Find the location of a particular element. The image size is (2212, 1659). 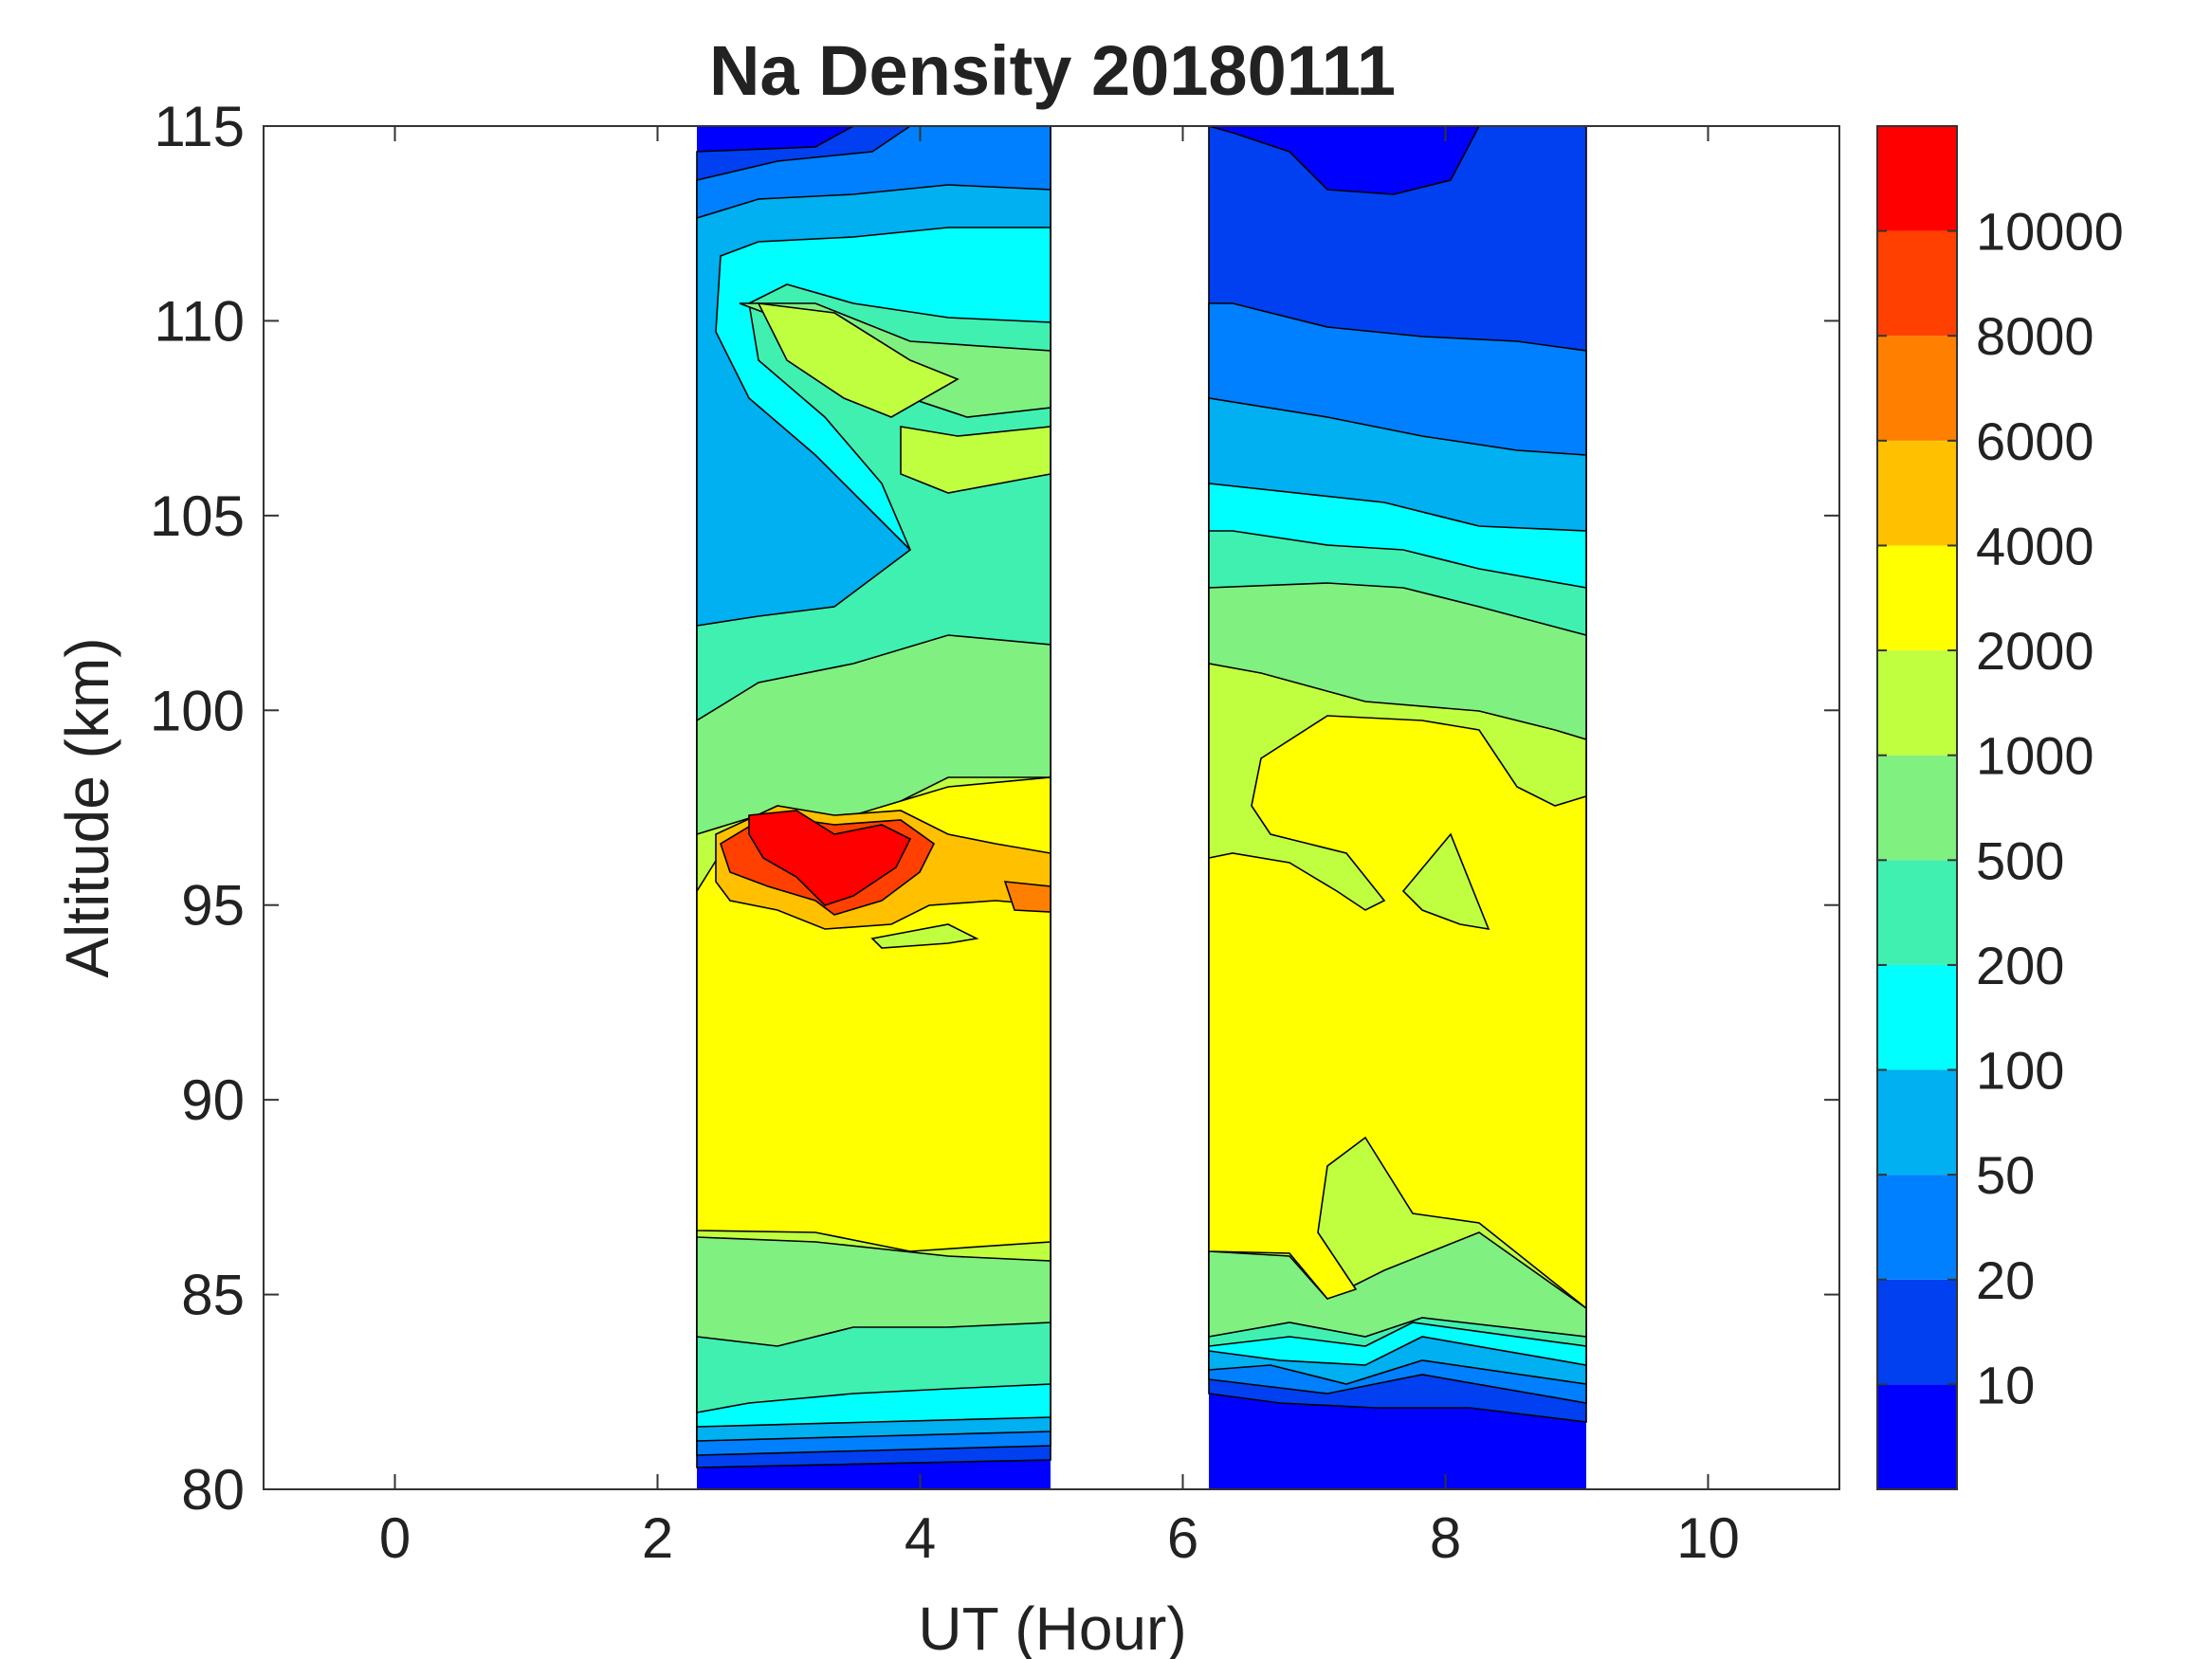

colorbar-tick-label: 50 is located at coordinates (2005, 1175).